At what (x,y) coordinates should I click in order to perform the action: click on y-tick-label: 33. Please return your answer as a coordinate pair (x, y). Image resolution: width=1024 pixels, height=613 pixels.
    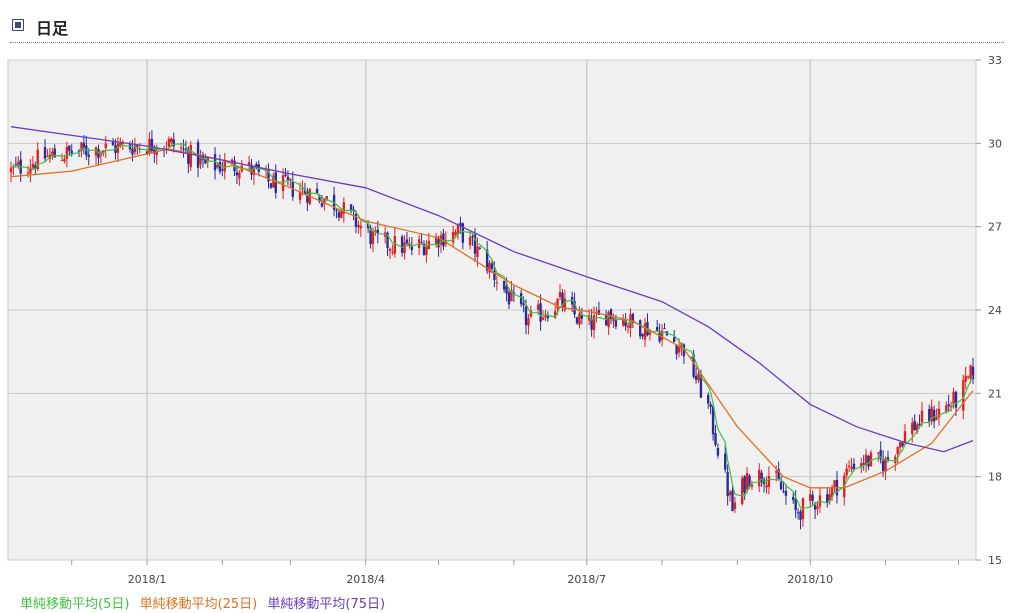
    Looking at the image, I should click on (995, 60).